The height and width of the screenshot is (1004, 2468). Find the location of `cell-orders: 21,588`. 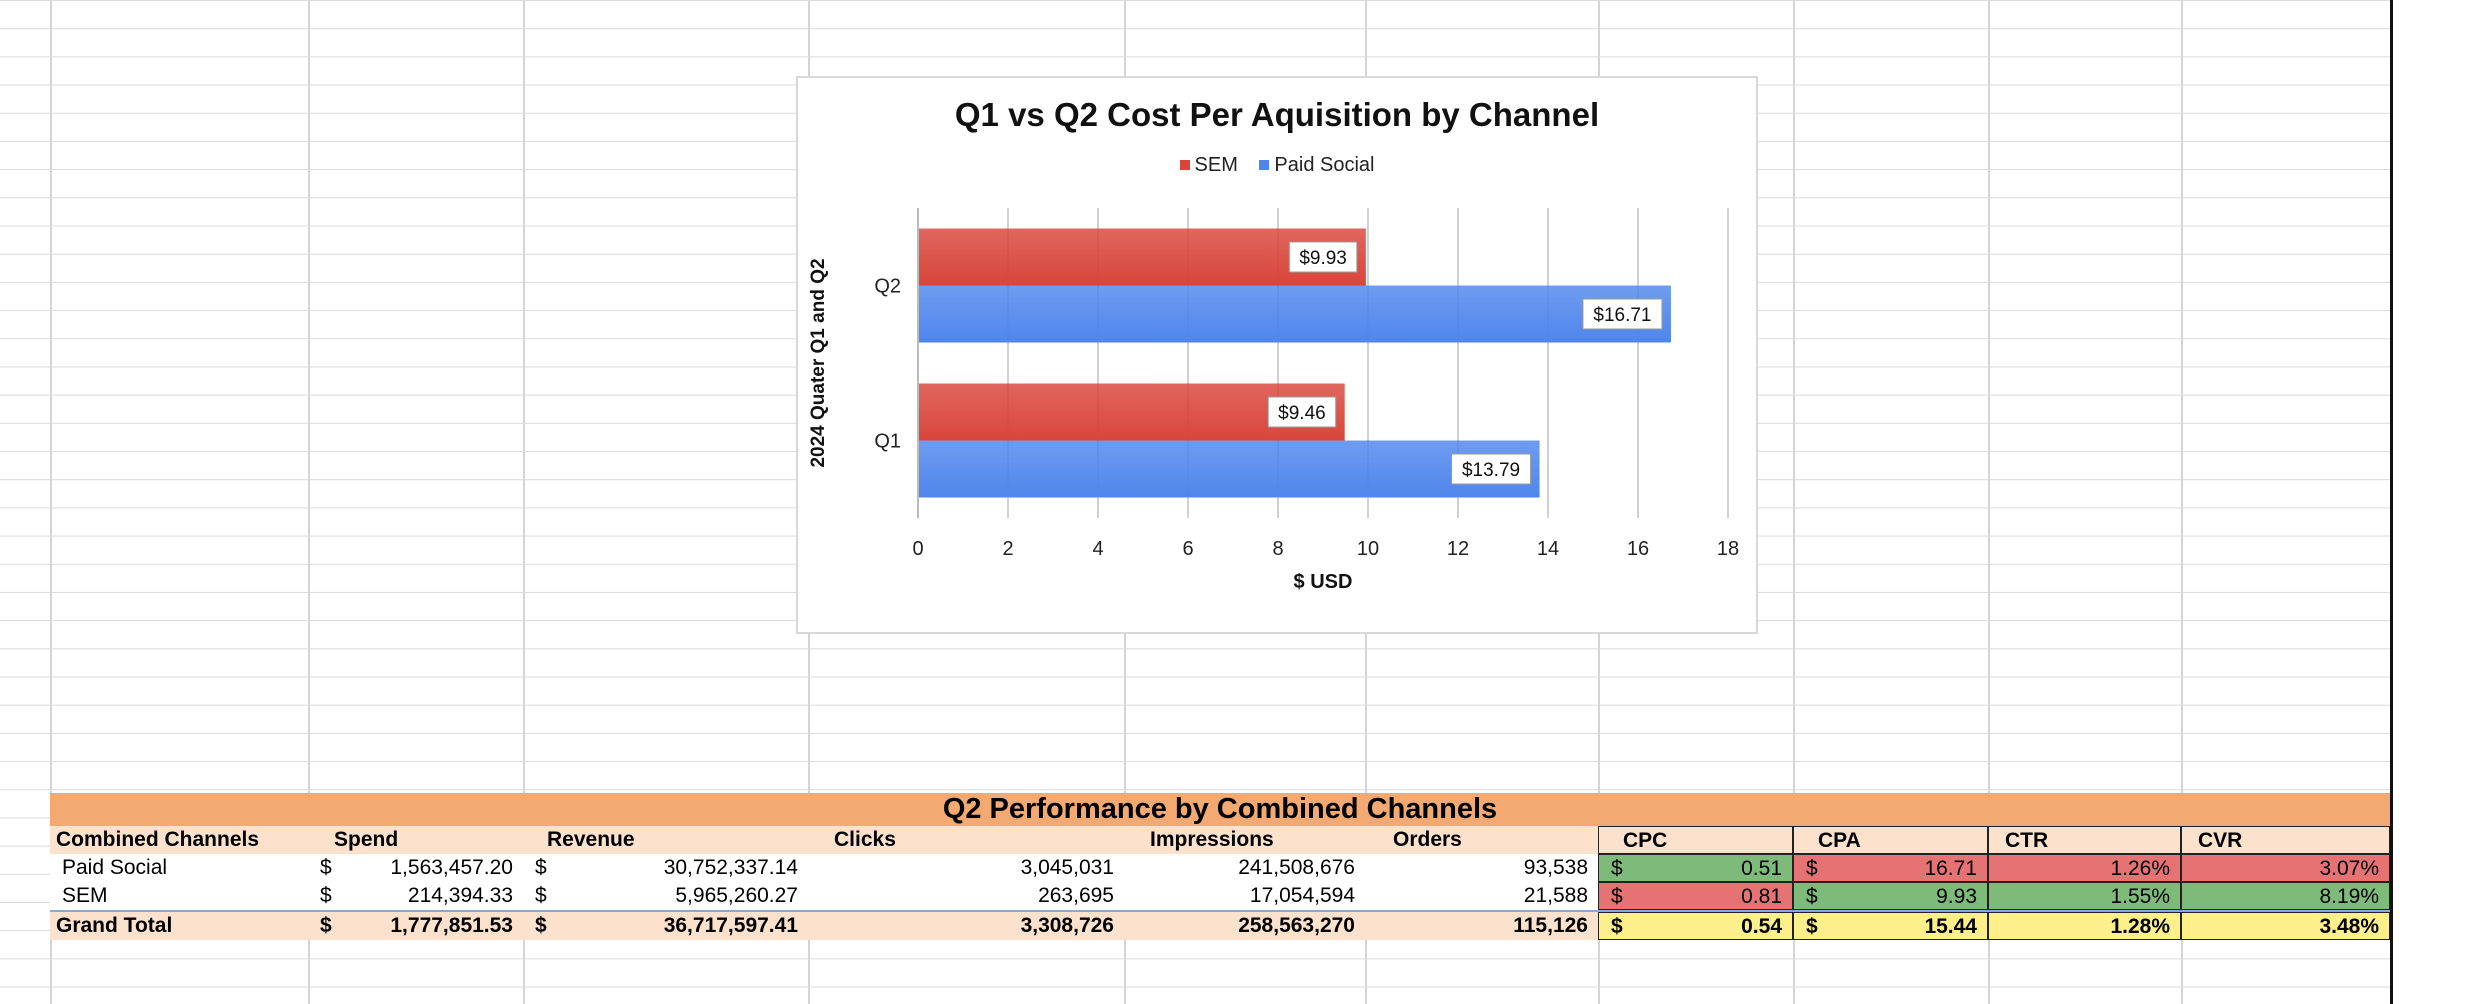

cell-orders: 21,588 is located at coordinates (1481, 896).